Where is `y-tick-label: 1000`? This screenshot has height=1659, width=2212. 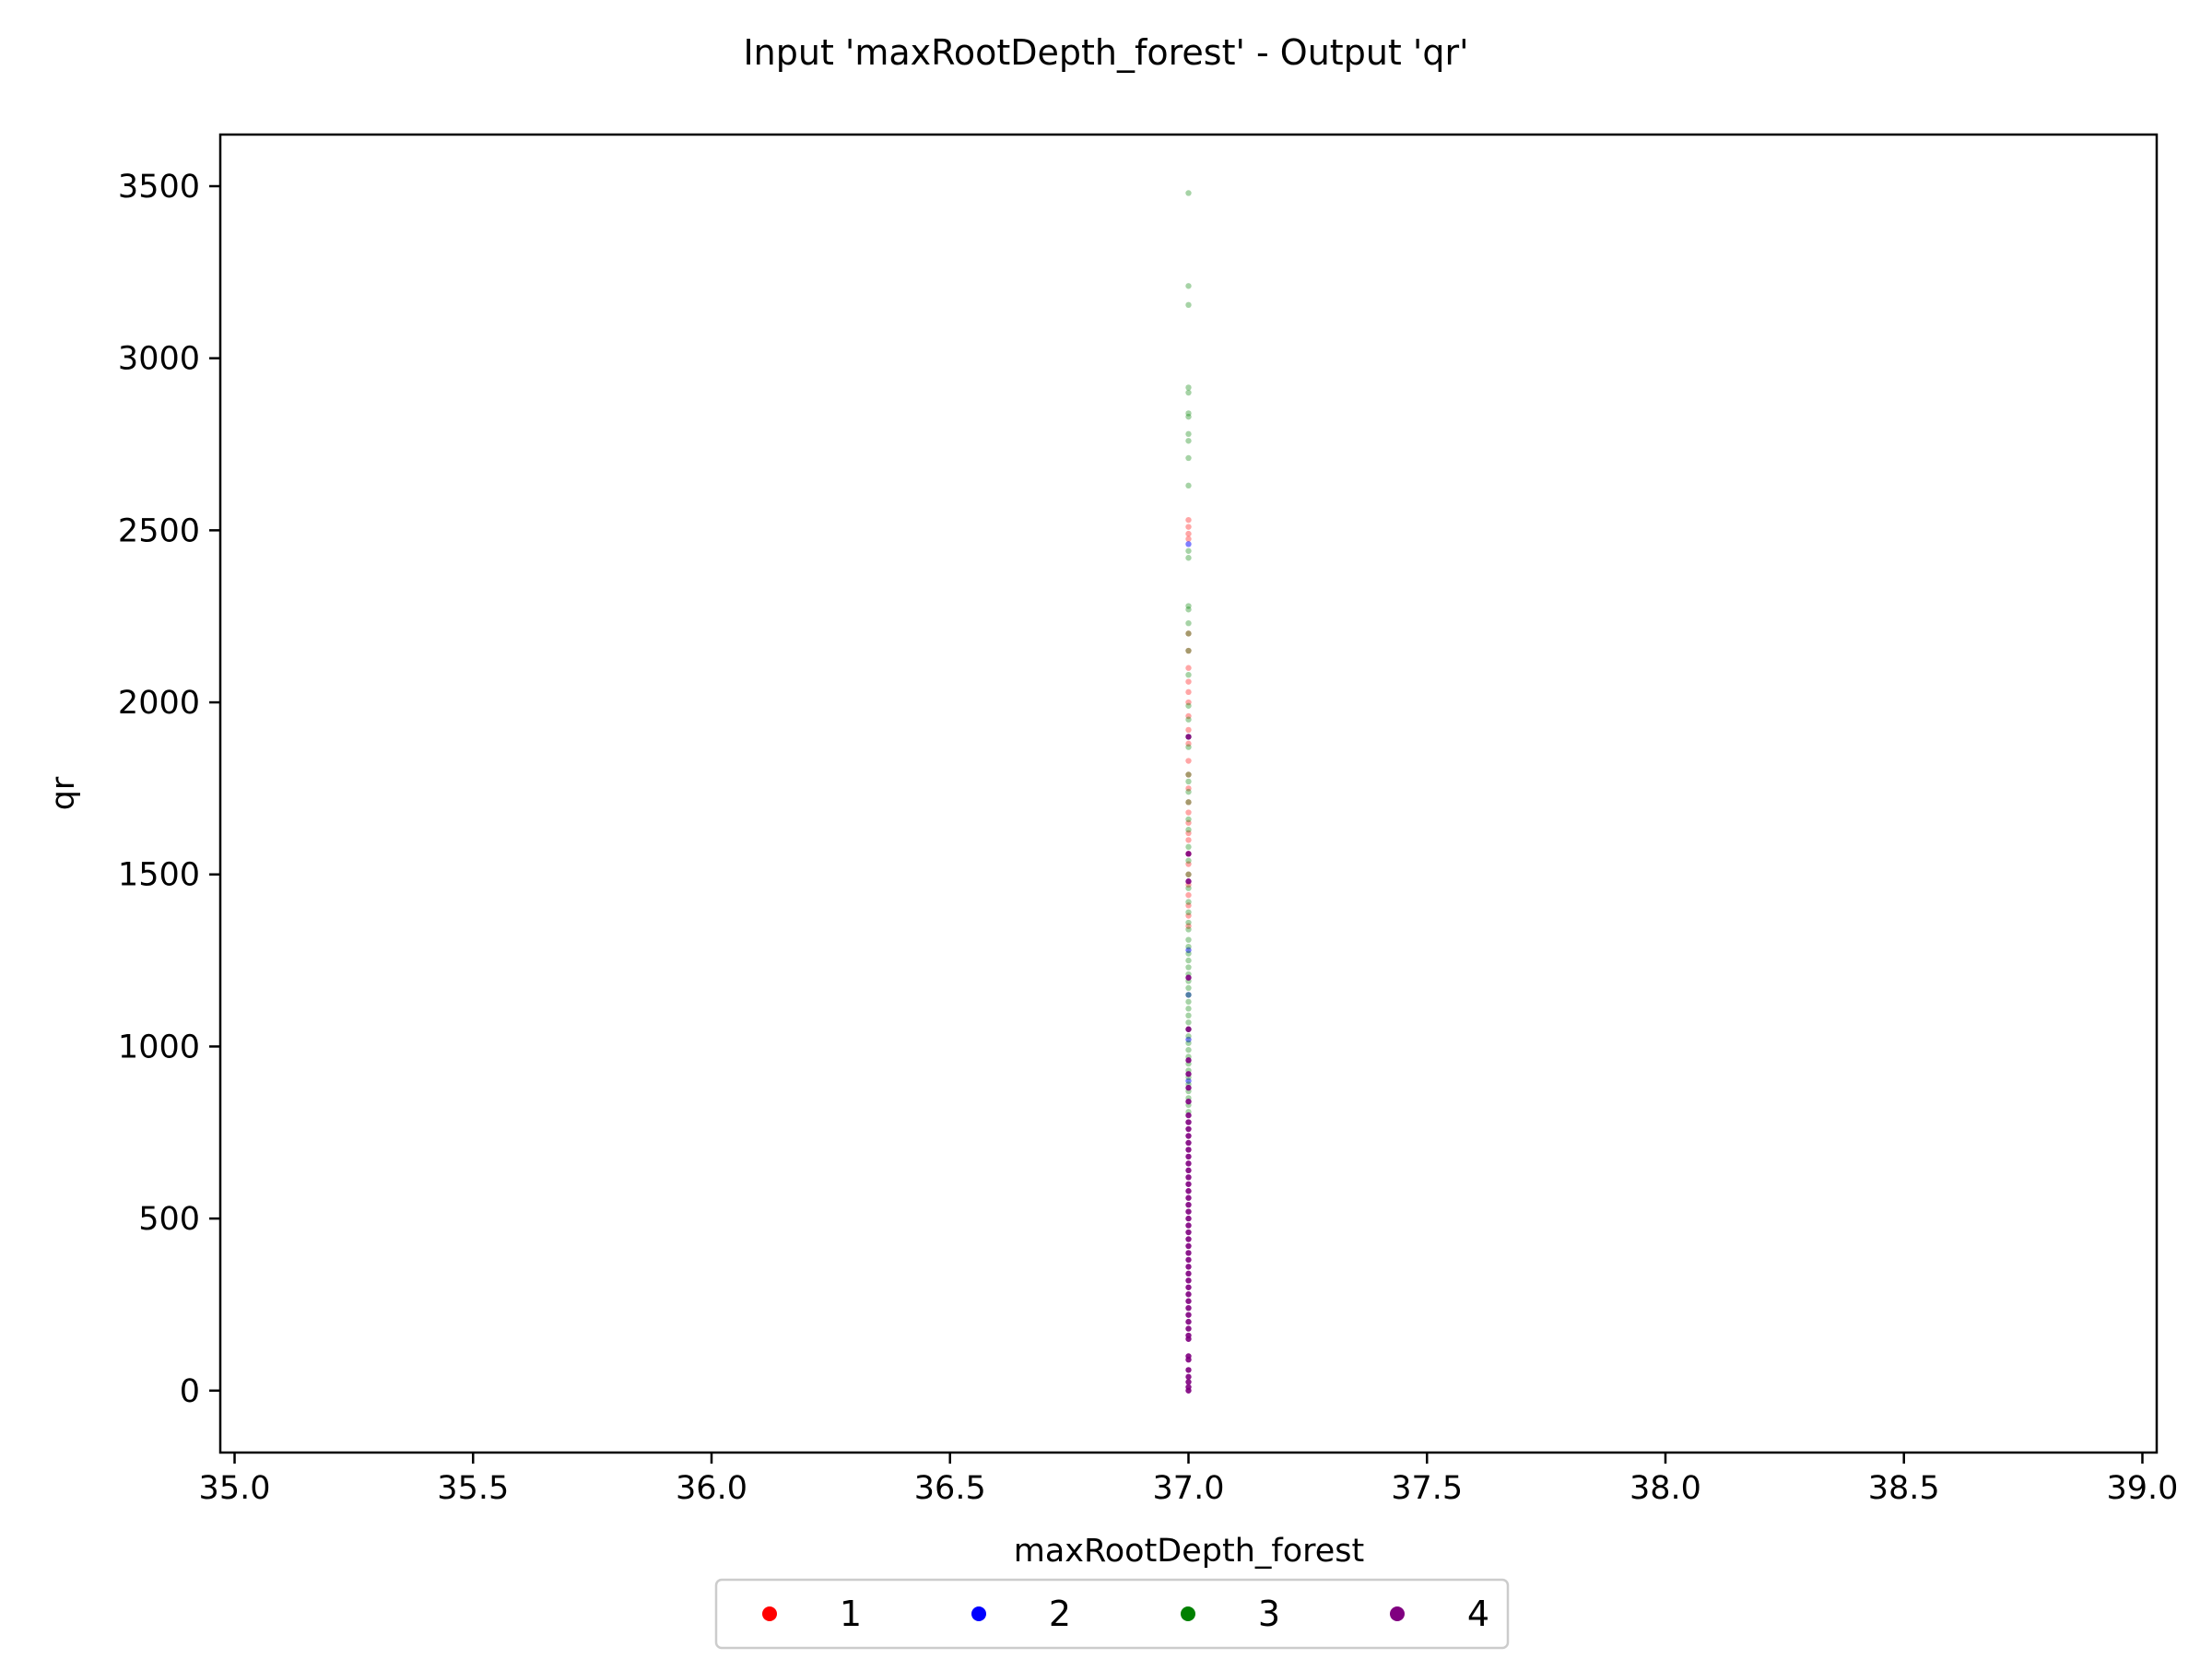 y-tick-label: 1000 is located at coordinates (159, 1047).